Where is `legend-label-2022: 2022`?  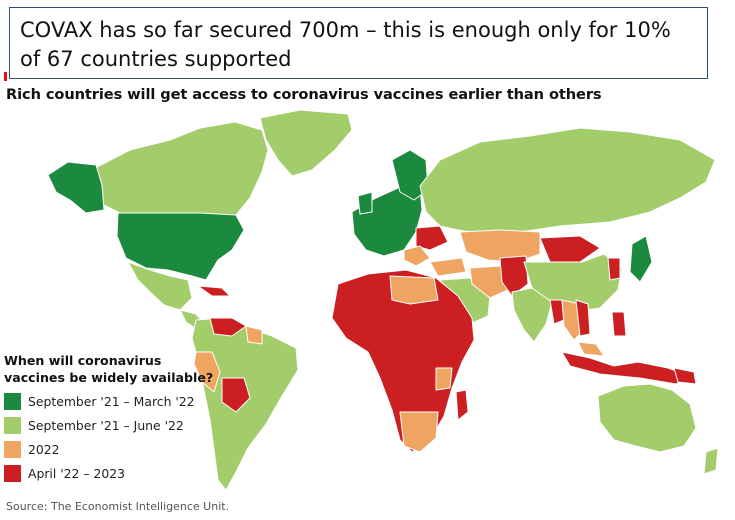 legend-label-2022: 2022 is located at coordinates (44, 449).